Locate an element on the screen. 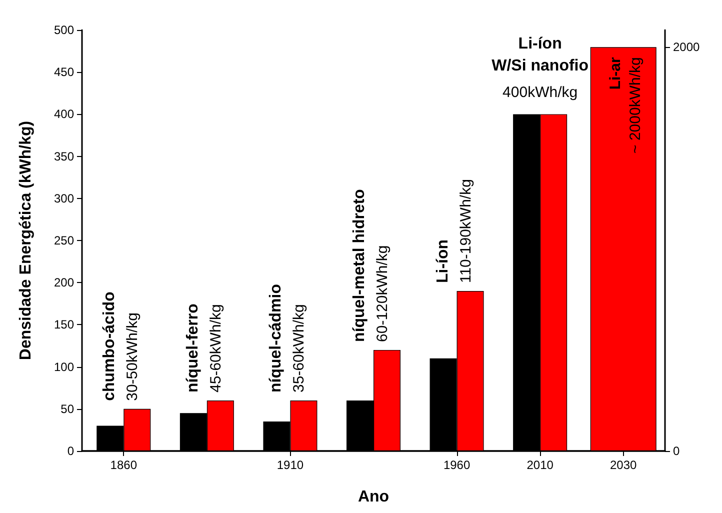 Image resolution: width=722 pixels, height=513 pixels. annotation: 35-60kWh/kg is located at coordinates (299, 348).